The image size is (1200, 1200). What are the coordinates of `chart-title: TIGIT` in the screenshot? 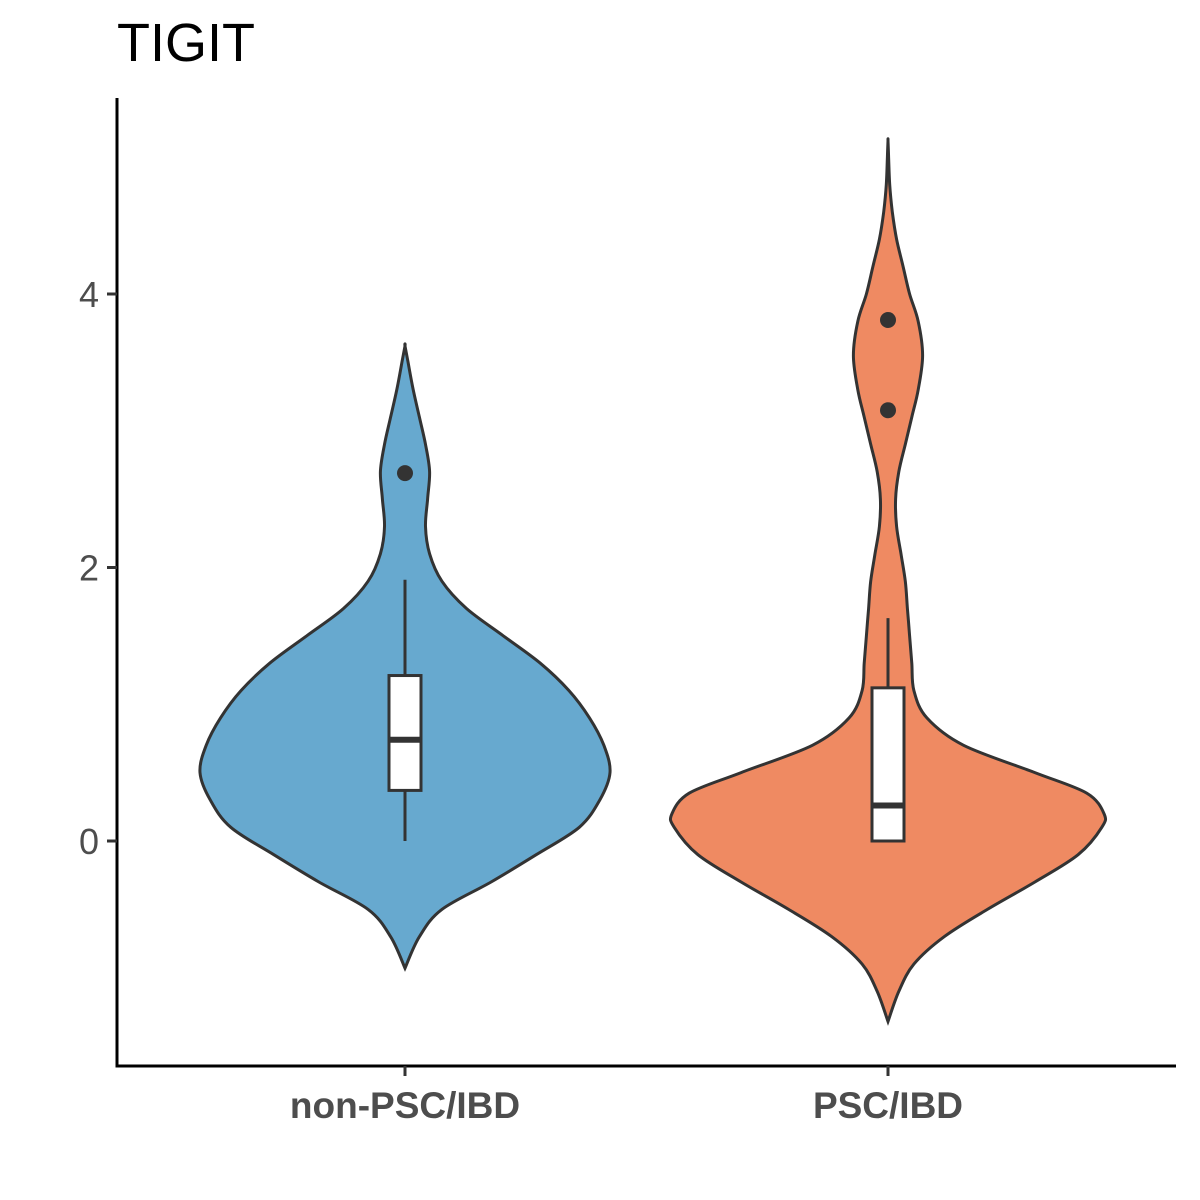 It's located at (186, 43).